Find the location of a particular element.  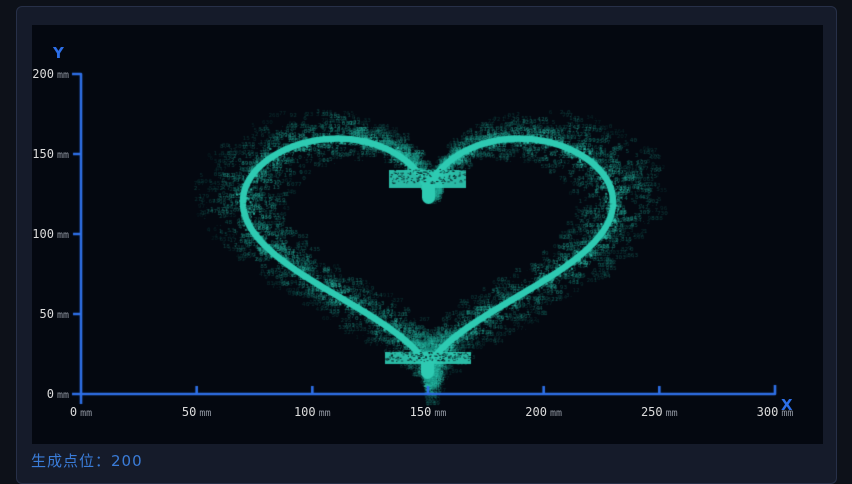

x-tick-label: 100 mm is located at coordinates (312, 412).